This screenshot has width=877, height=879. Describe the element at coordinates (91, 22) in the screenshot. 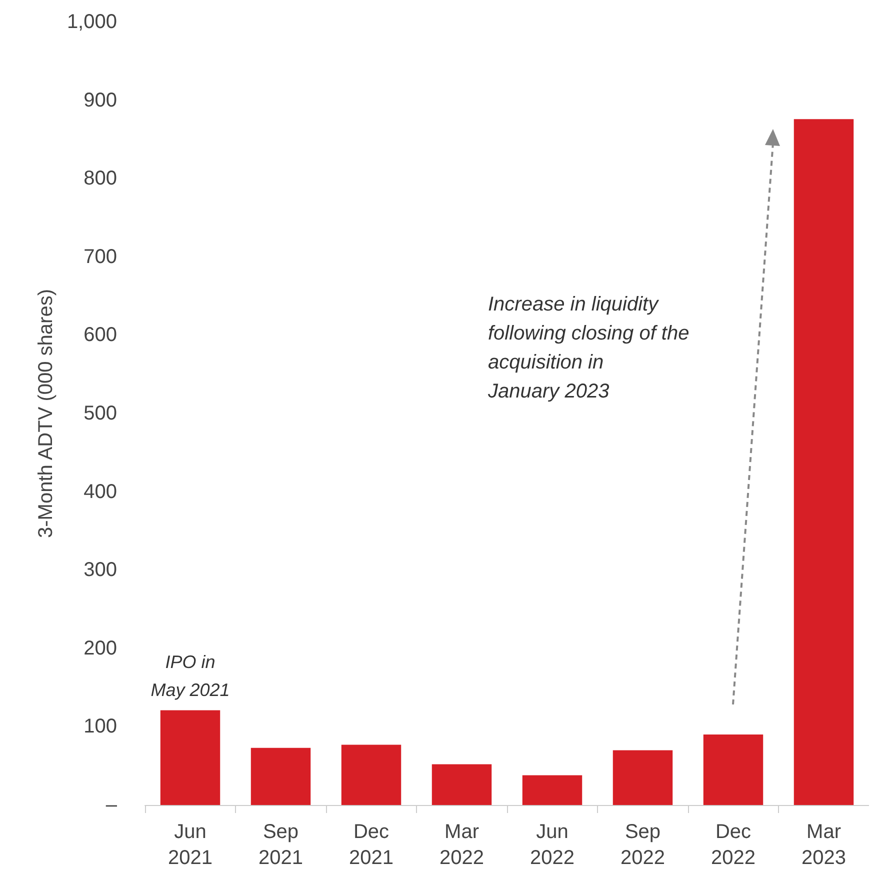

I see `y-tick-label: 1,000` at that location.